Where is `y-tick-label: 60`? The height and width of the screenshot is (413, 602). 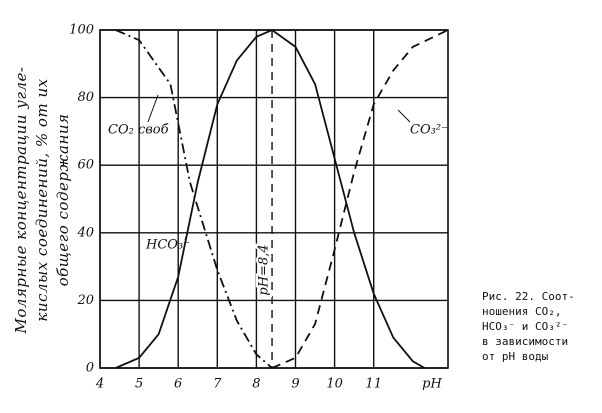 y-tick-label: 60 is located at coordinates (85, 165).